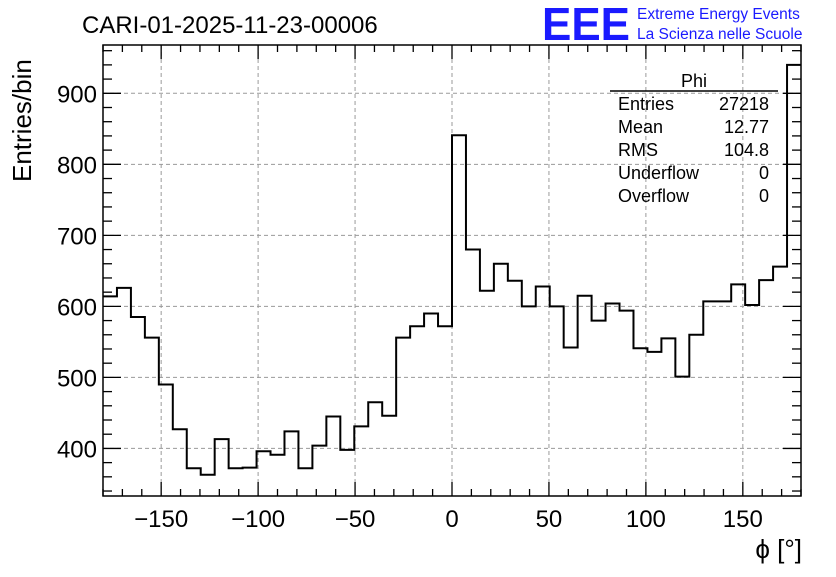  Describe the element at coordinates (638, 150) in the screenshot. I see `stats-label-rms: RMS` at that location.